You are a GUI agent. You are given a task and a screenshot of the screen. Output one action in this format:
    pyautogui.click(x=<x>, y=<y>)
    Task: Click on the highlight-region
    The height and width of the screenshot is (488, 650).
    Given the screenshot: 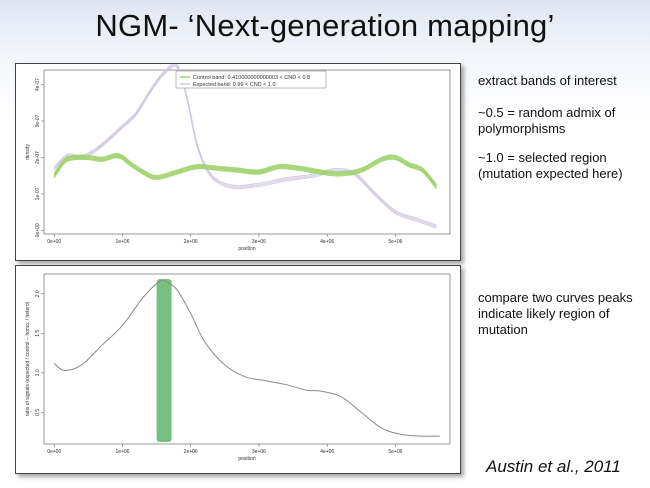 What is the action you would take?
    pyautogui.click(x=164, y=360)
    